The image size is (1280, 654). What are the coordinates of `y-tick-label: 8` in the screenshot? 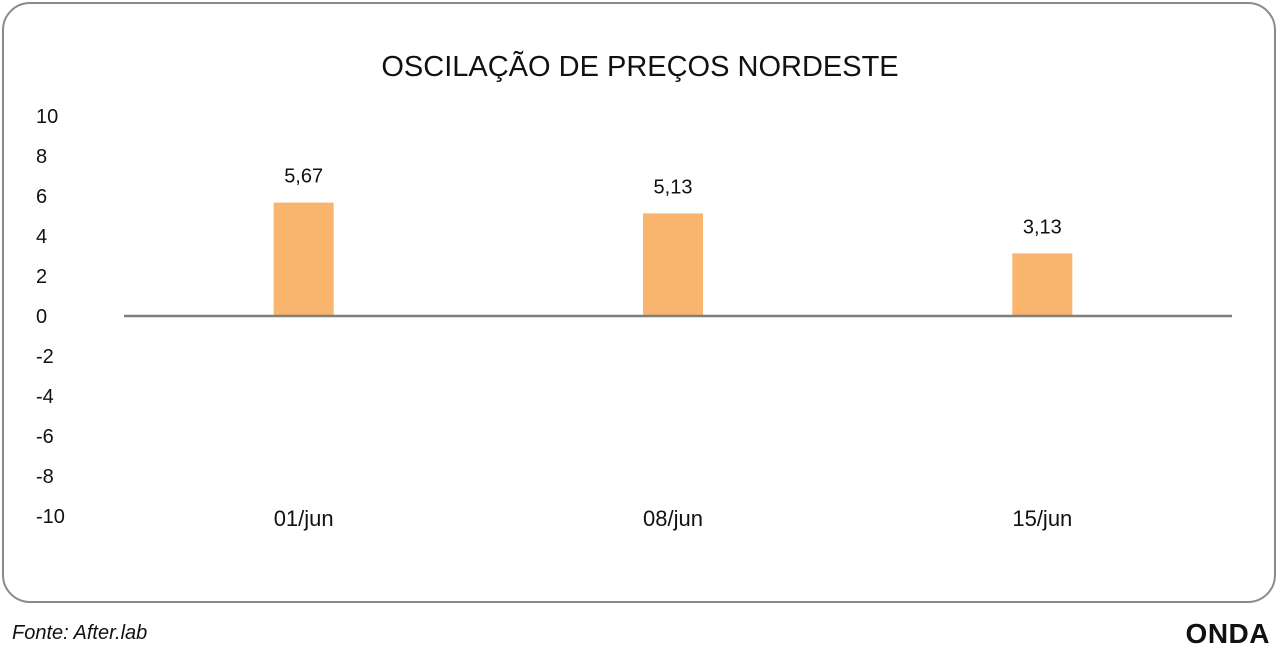 It's located at (41, 157).